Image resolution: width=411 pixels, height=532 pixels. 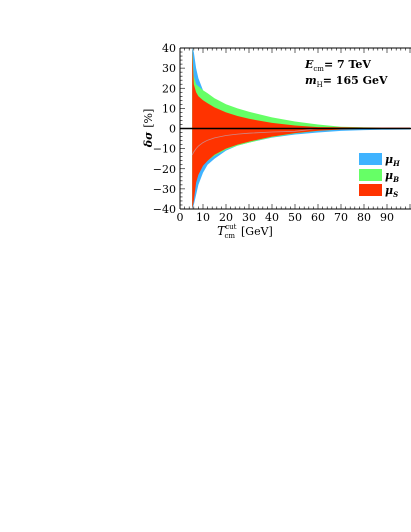 What do you see at coordinates (295, 217) in the screenshot?
I see `x-tick-label: 50` at bounding box center [295, 217].